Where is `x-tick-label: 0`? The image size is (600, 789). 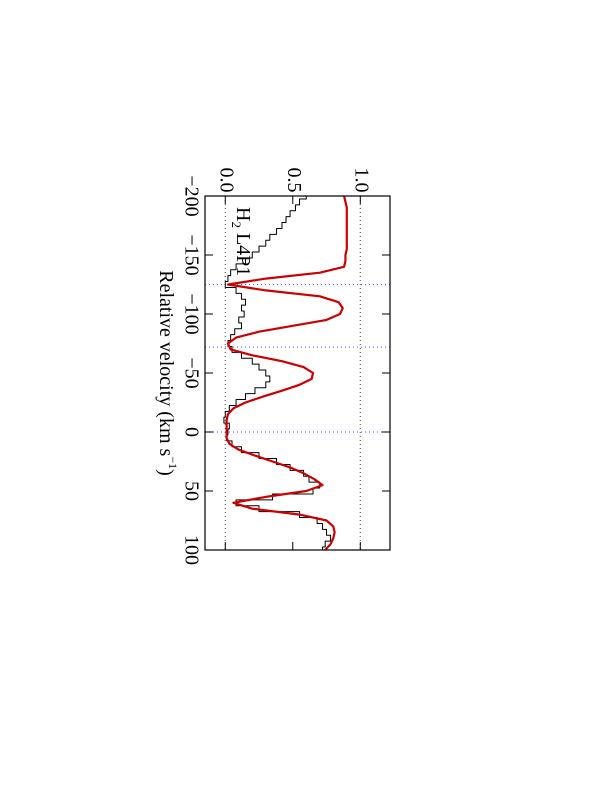
x-tick-label: 0 is located at coordinates (191, 432).